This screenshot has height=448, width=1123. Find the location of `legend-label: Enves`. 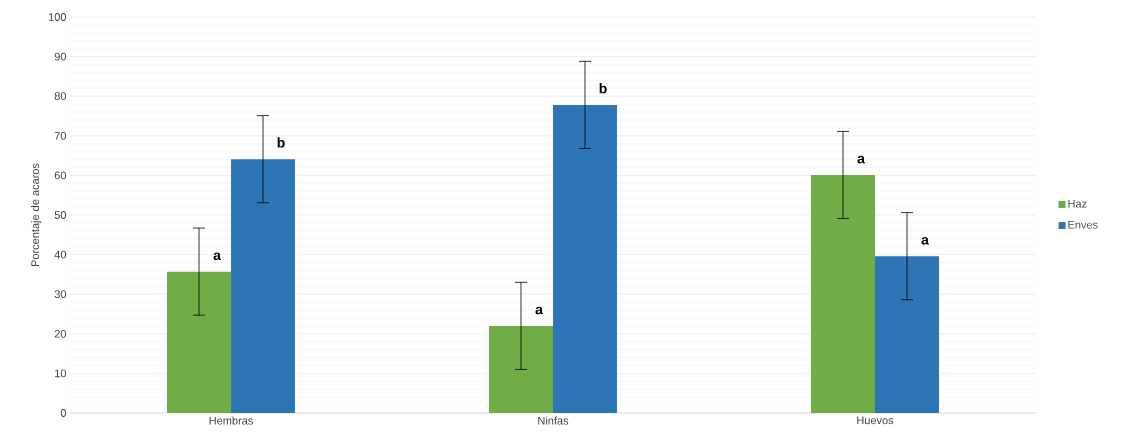

legend-label: Enves is located at coordinates (1083, 225).